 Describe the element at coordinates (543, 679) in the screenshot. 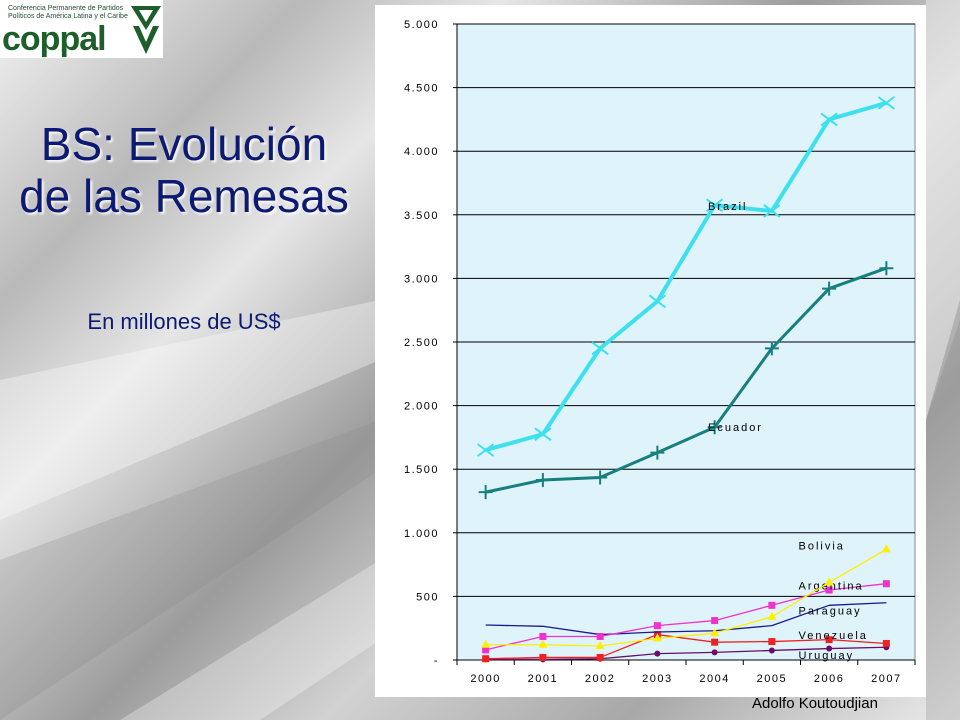

I see `x-tick-label: 2001` at that location.